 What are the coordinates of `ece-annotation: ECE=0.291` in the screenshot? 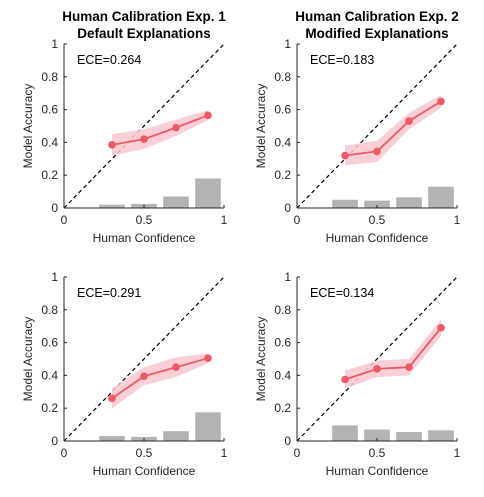 It's located at (109, 293).